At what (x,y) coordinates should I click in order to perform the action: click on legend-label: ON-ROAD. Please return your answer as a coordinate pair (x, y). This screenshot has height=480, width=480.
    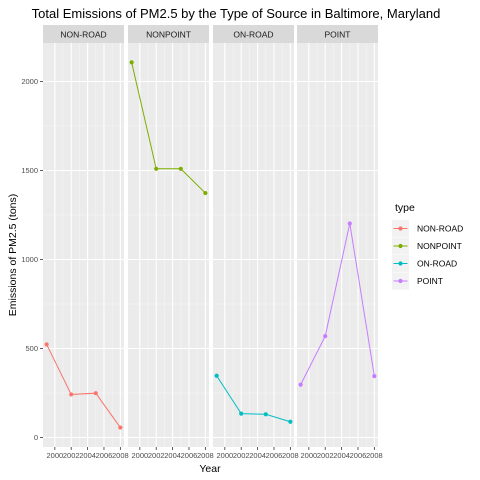
    Looking at the image, I should click on (437, 264).